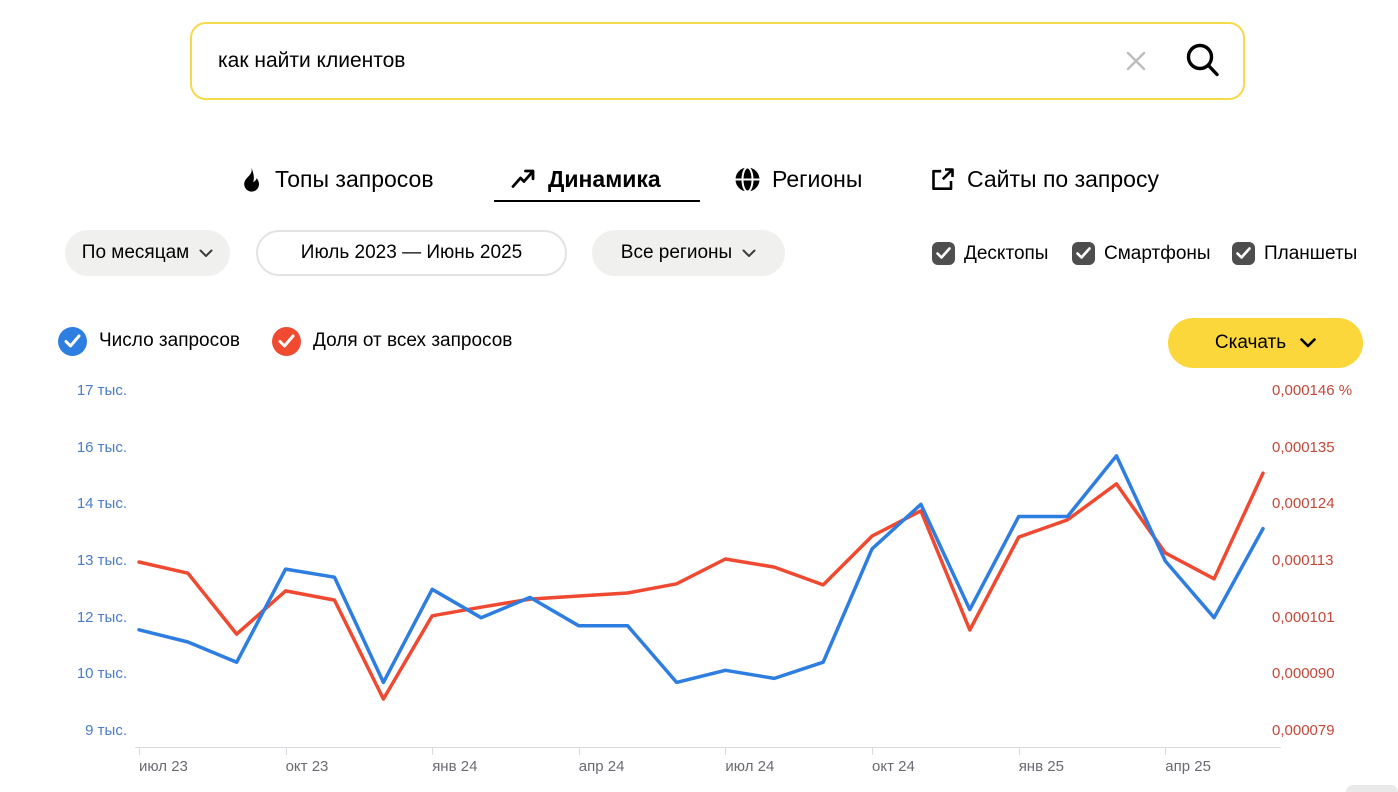 Image resolution: width=1398 pixels, height=792 pixels. I want to click on period-dropdown: По месяцам, so click(147, 253).